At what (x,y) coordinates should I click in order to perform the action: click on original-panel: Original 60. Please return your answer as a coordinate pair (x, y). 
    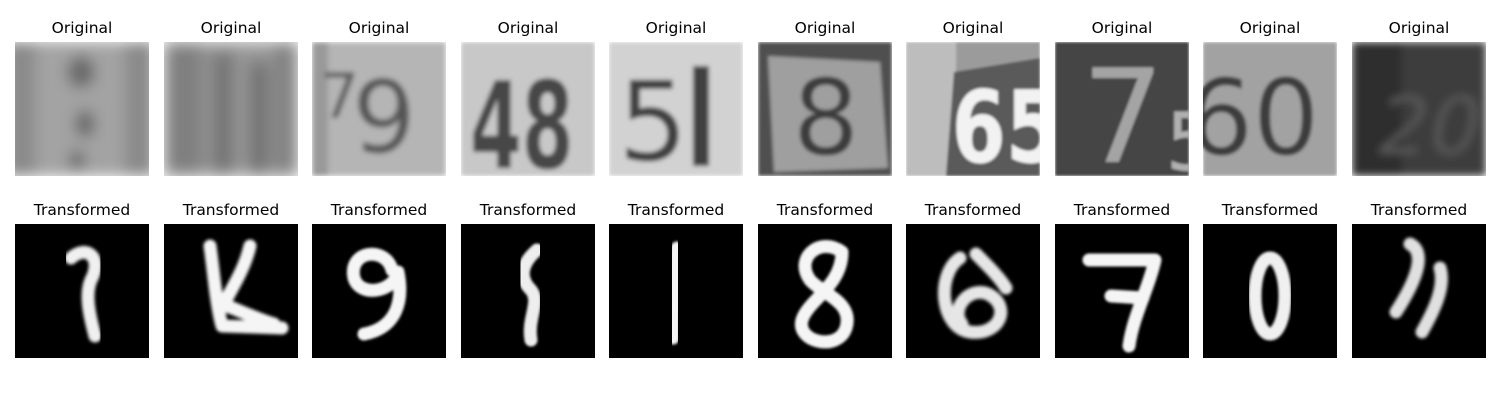
    Looking at the image, I should click on (1270, 96).